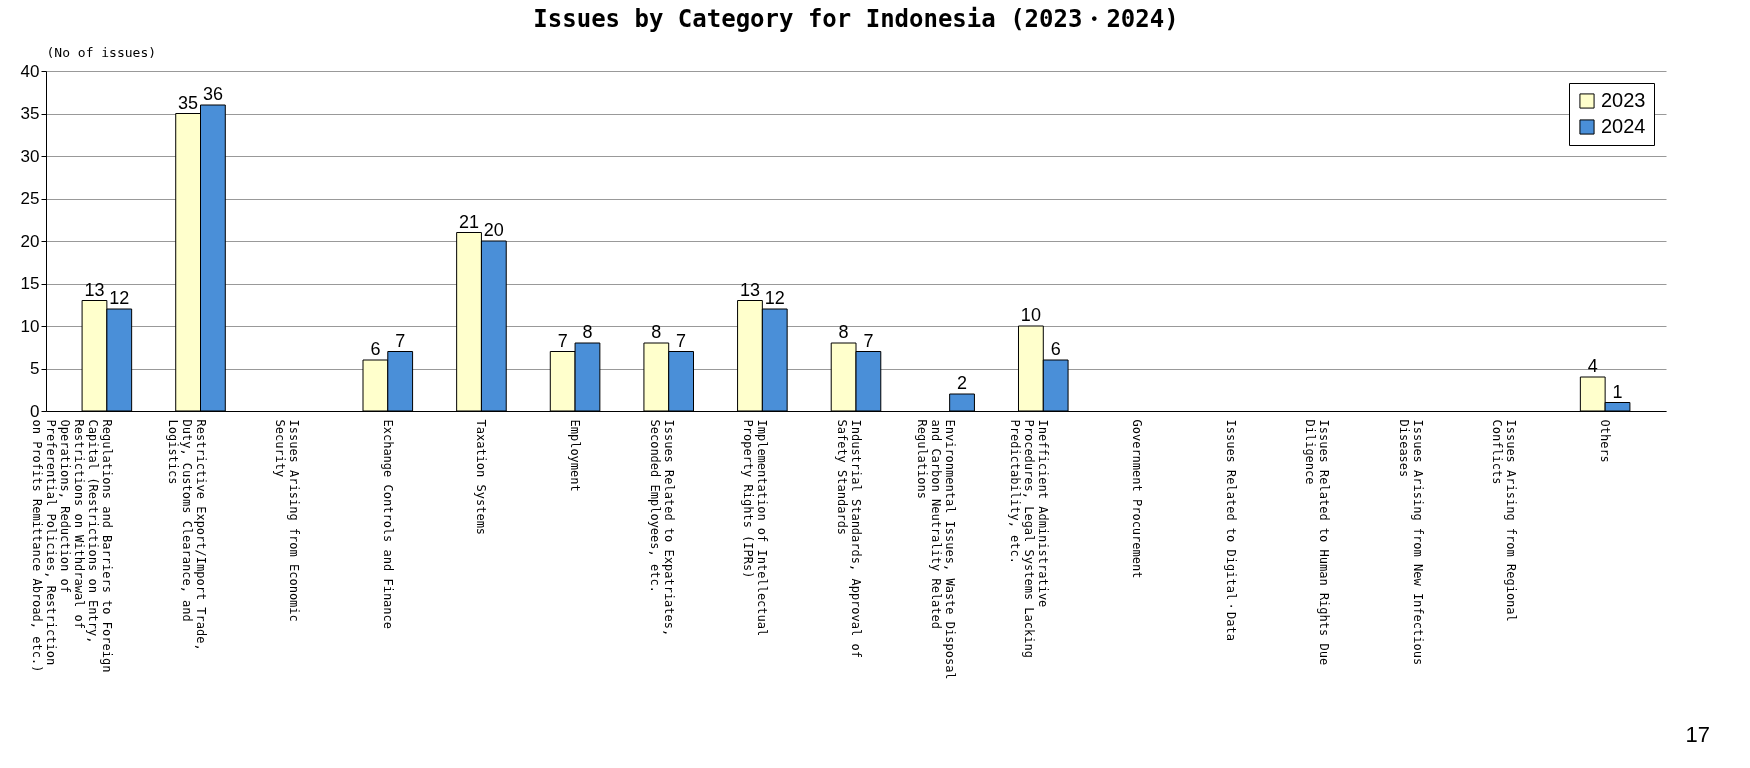 The width and height of the screenshot is (1750, 768). What do you see at coordinates (481, 477) in the screenshot?
I see `x-tick-label: Taxation Systems` at bounding box center [481, 477].